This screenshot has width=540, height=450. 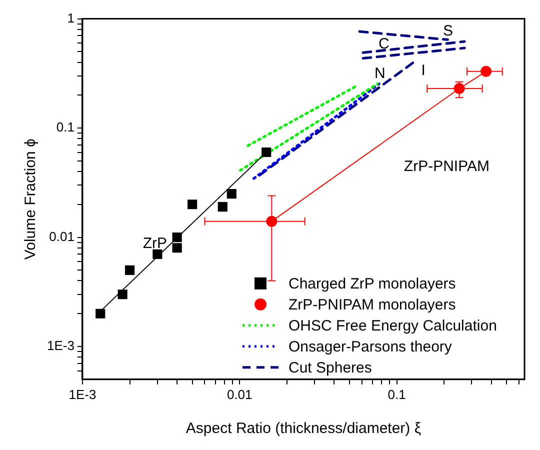 I want to click on annotation: S, so click(x=448, y=31).